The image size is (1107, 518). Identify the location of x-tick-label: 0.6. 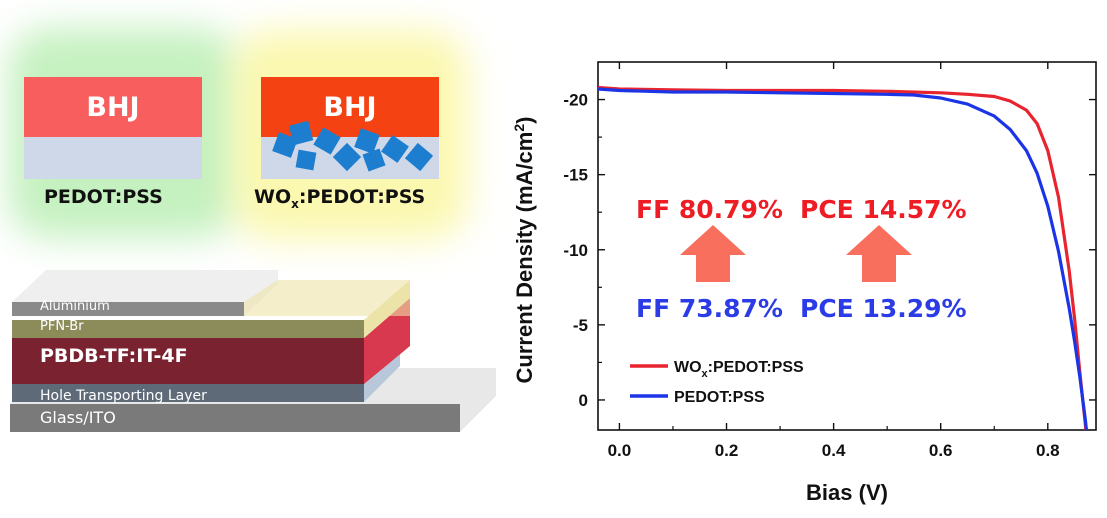
(941, 450).